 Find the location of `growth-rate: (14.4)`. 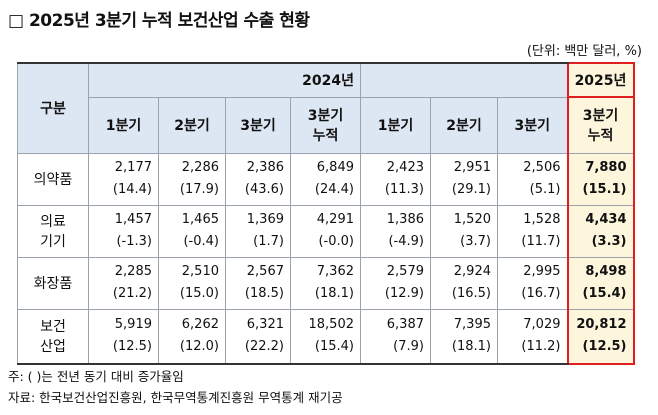

growth-rate: (14.4) is located at coordinates (132, 189).